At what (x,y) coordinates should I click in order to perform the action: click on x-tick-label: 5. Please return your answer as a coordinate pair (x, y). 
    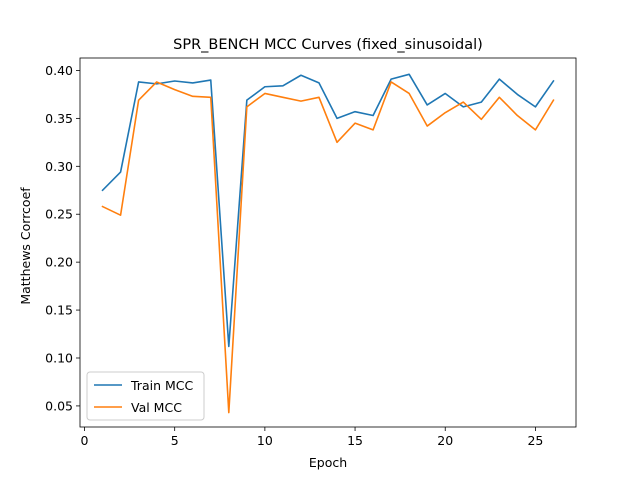
    Looking at the image, I should click on (175, 440).